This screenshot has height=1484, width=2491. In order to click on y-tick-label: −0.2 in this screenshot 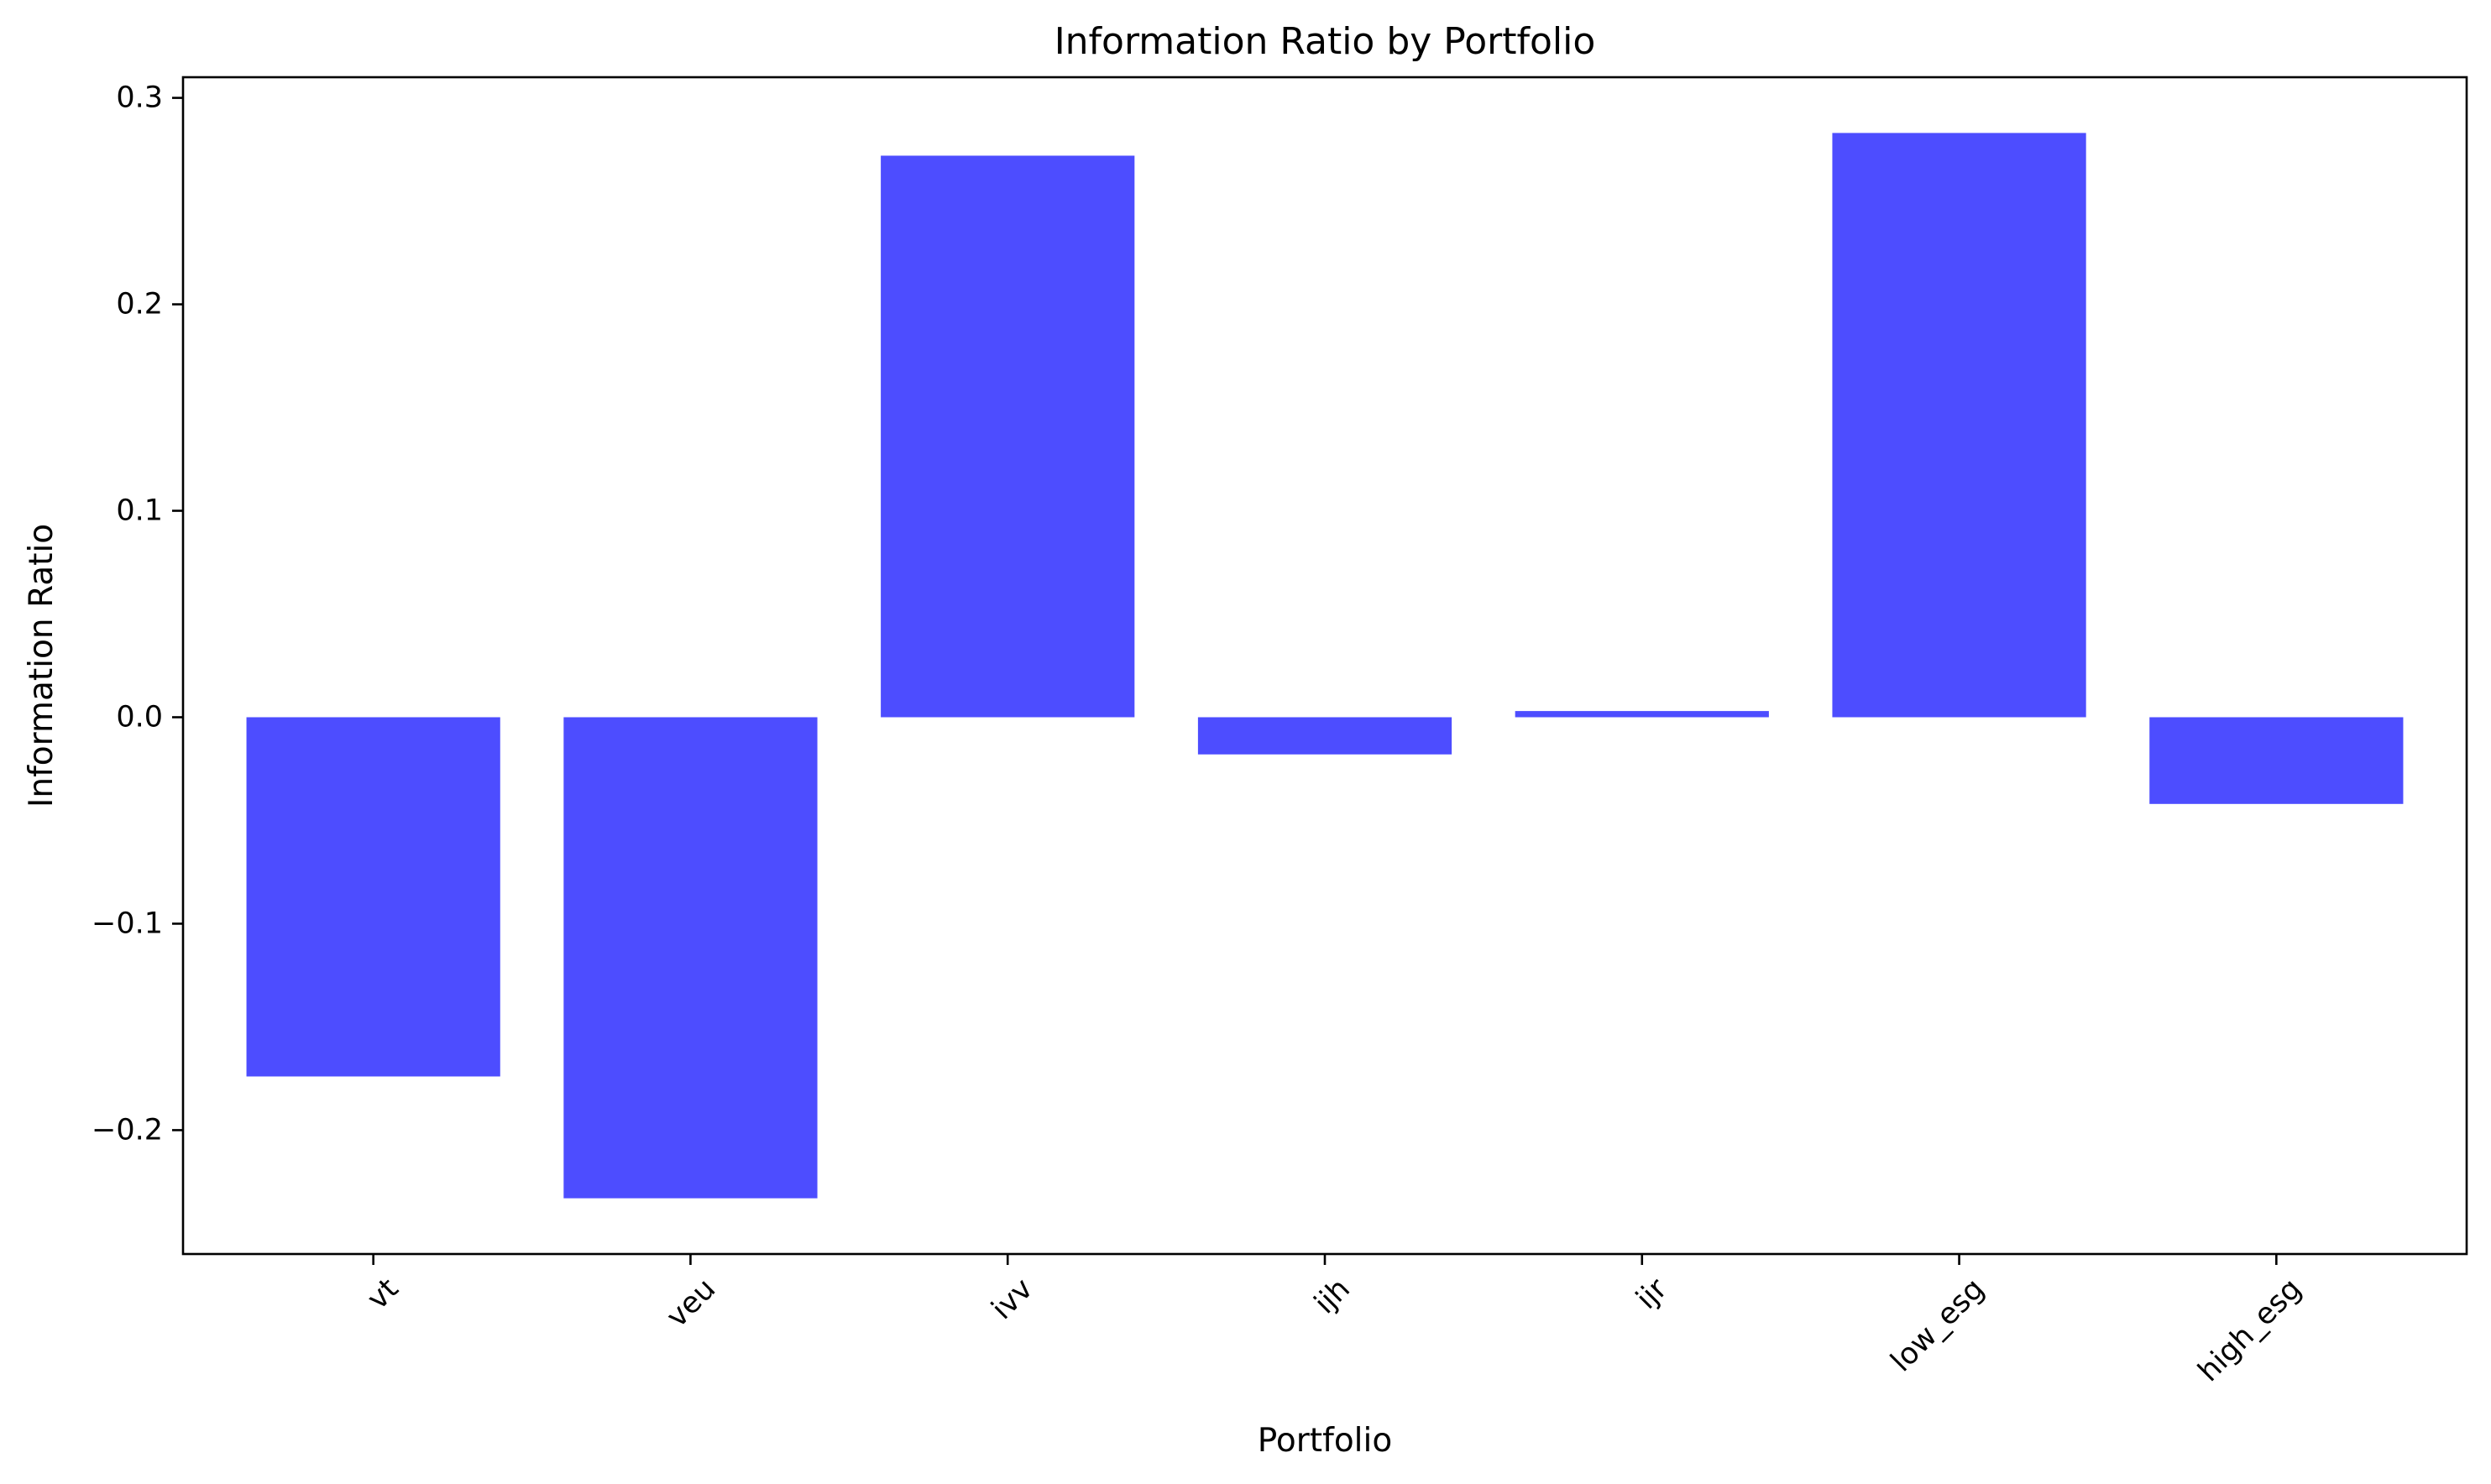, I will do `click(128, 1130)`.